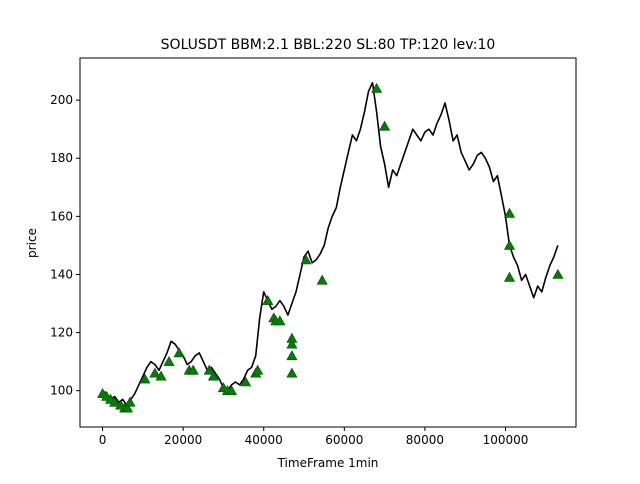 This screenshot has height=484, width=640. I want to click on y-tick-label: 140, so click(61, 274).